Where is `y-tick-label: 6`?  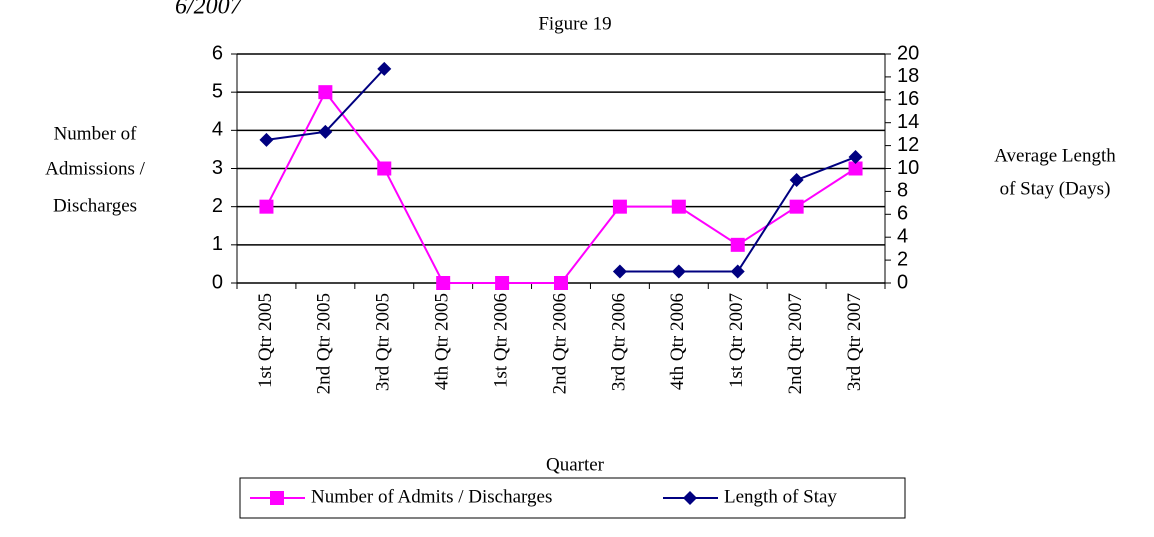 y-tick-label: 6 is located at coordinates (217, 53).